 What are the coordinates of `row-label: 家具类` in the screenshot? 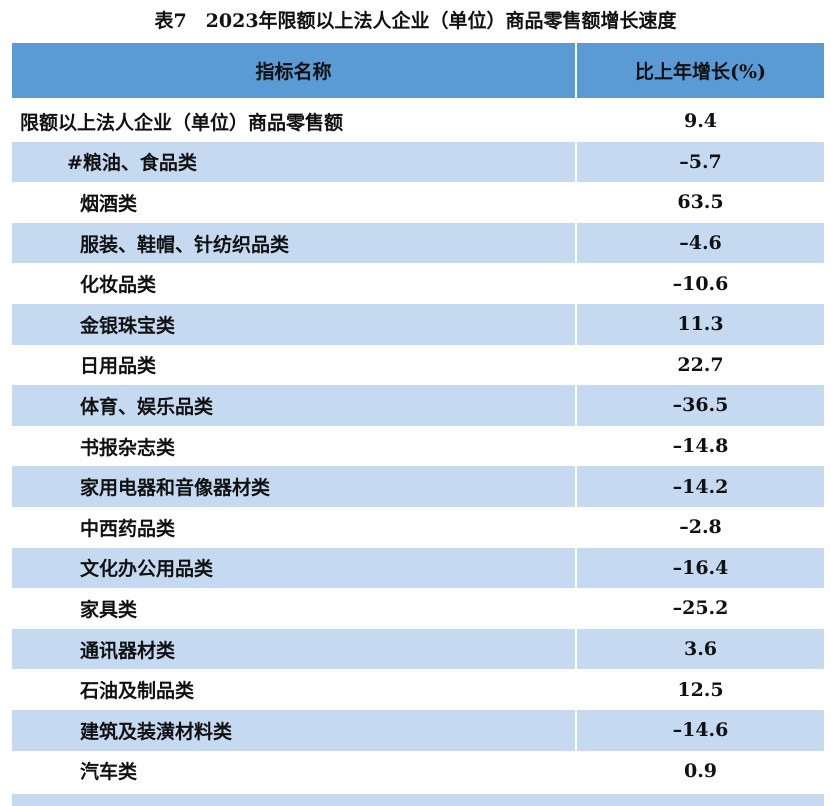 It's located at (109, 609).